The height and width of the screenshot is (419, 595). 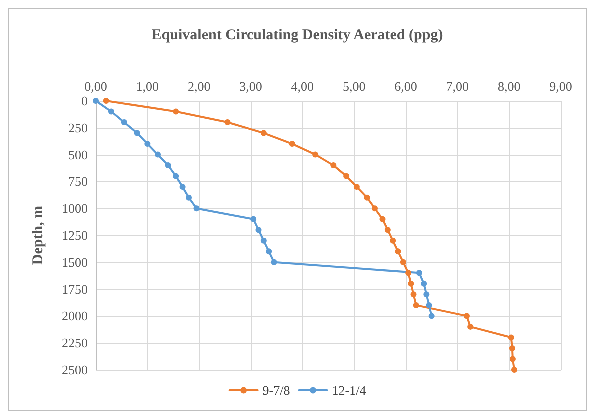 I want to click on y-tick-label: 750, so click(x=78, y=182).